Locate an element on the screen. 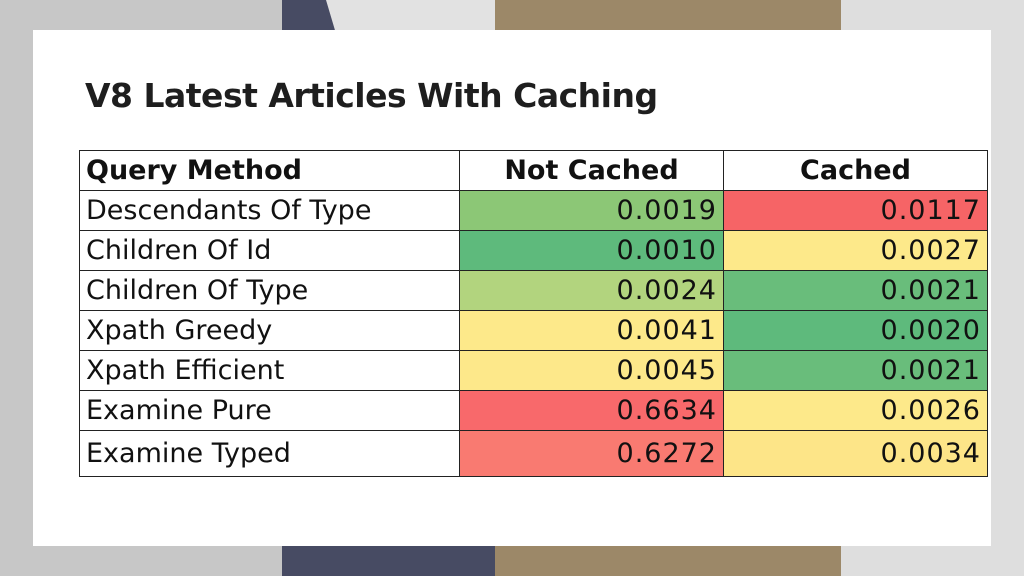  method-cell: Examine Typed is located at coordinates (269, 453).